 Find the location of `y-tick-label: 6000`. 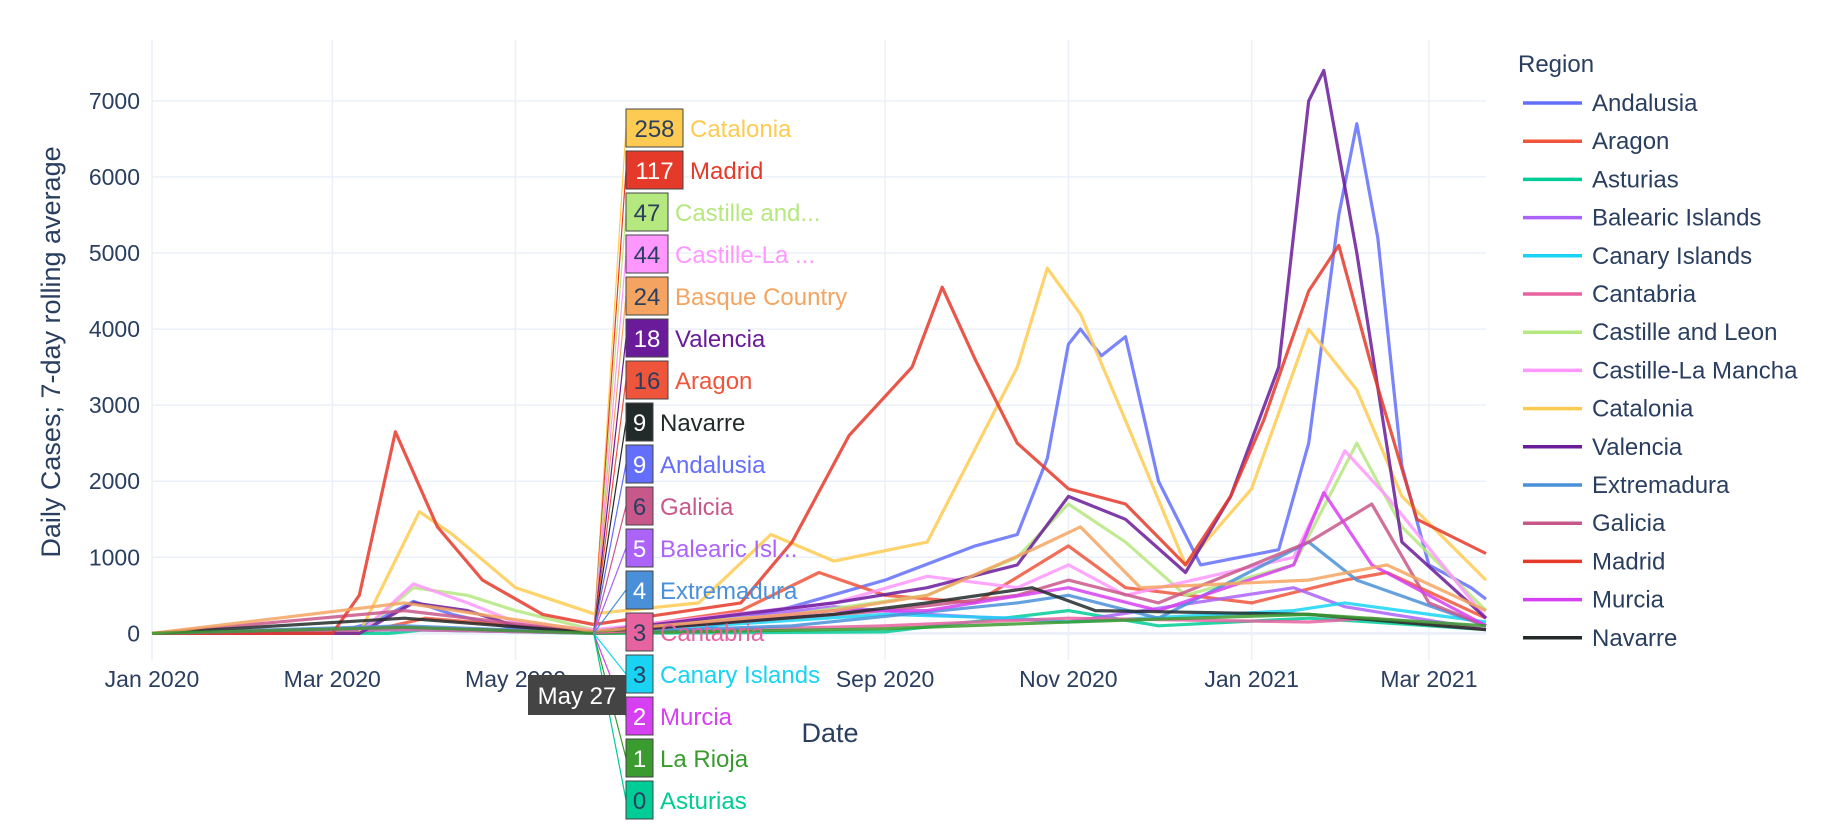

y-tick-label: 6000 is located at coordinates (114, 177).